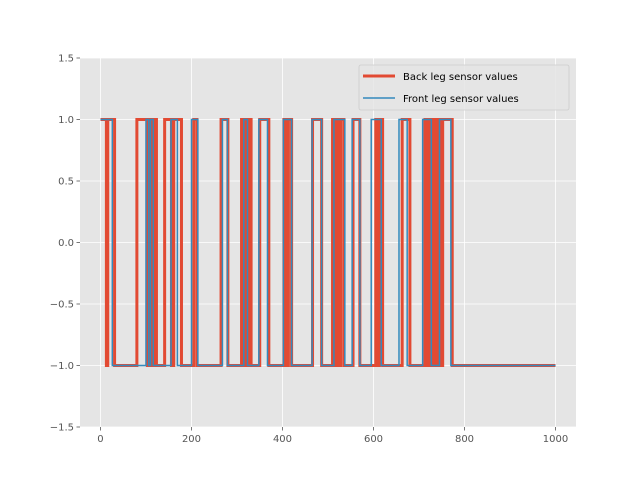 This screenshot has width=640, height=480. Describe the element at coordinates (332, 436) in the screenshot. I see `x-axis: 0 200 400 600 800 1000` at that location.